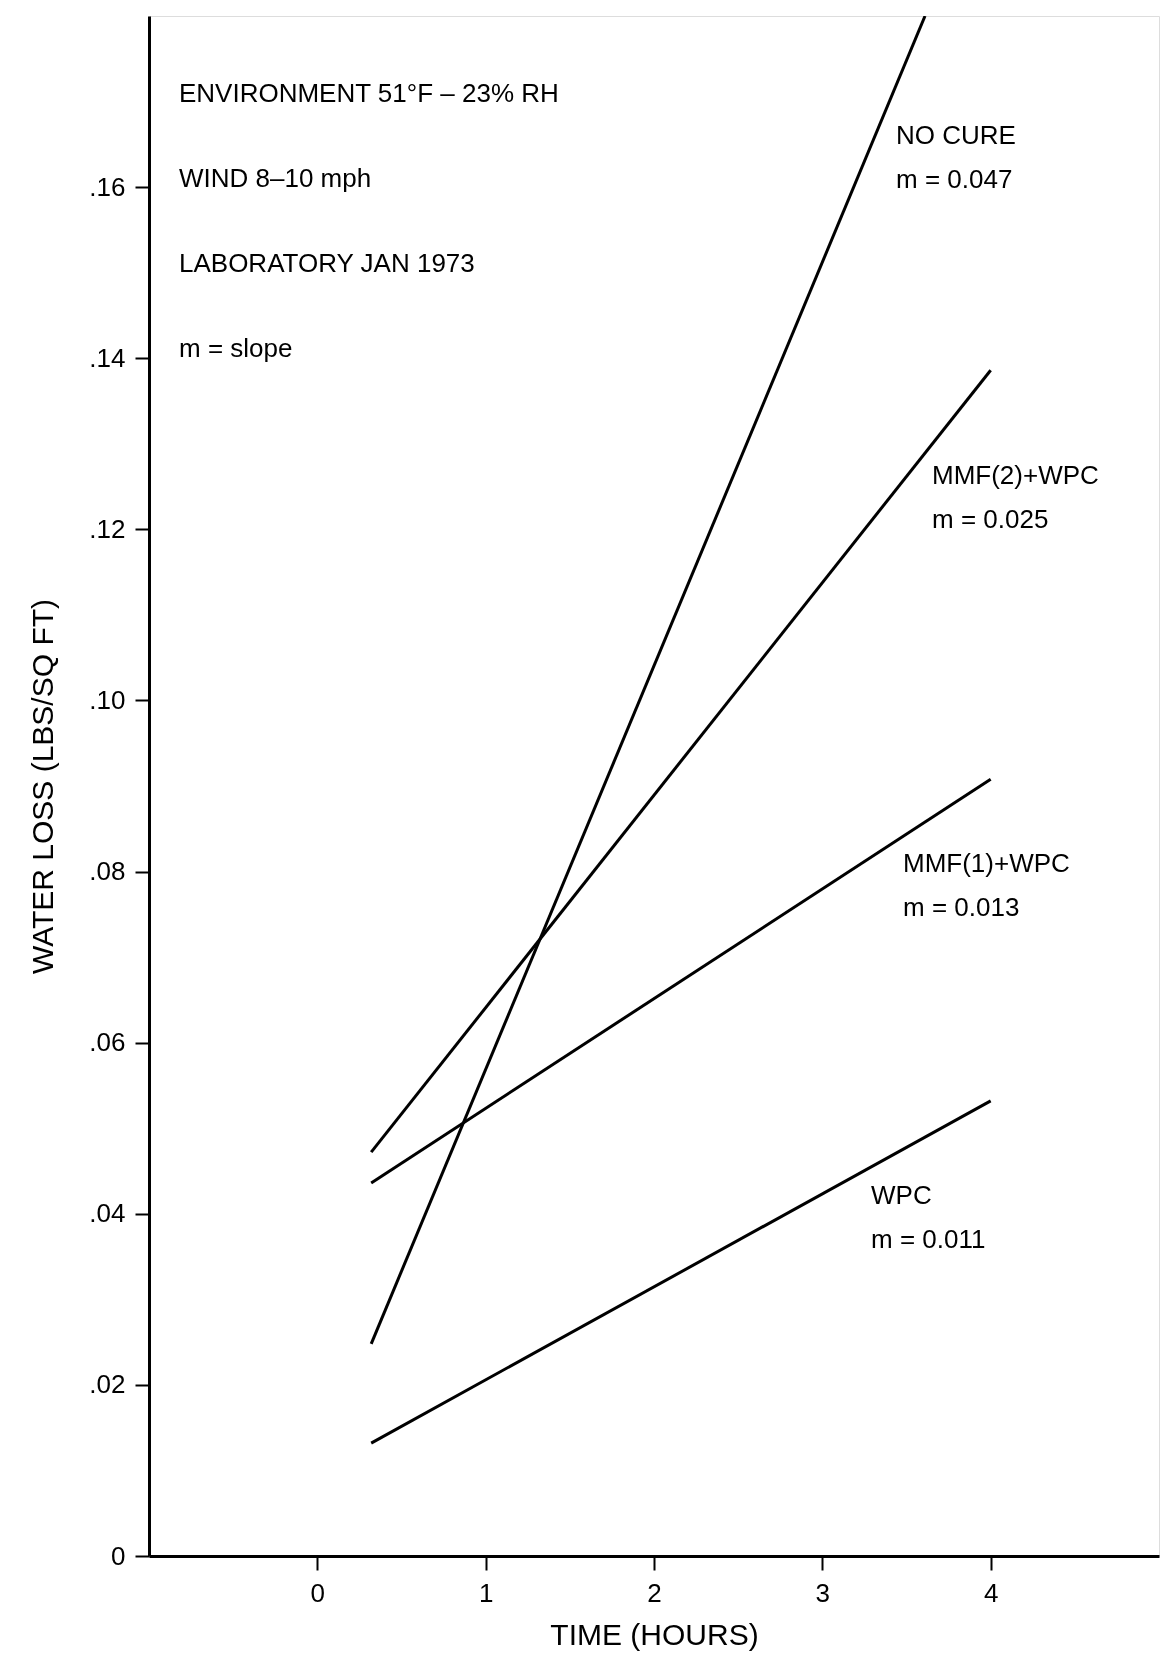 This screenshot has width=1173, height=1670. Describe the element at coordinates (986, 863) in the screenshot. I see `series-label: MMF(1)+WPC` at that location.